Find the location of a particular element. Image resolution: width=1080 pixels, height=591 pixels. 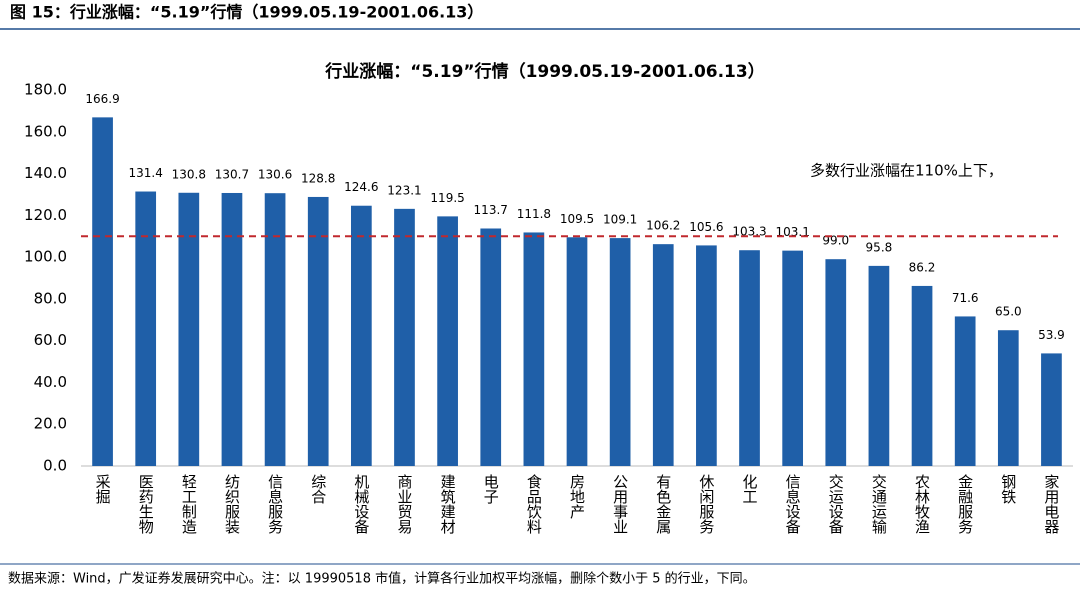

x-tick-label: 纺织服装 is located at coordinates (232, 504).